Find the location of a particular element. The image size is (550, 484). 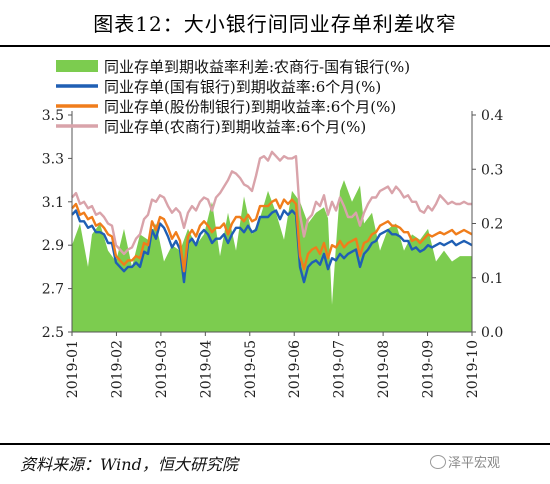

wechat-icon is located at coordinates (438, 462).